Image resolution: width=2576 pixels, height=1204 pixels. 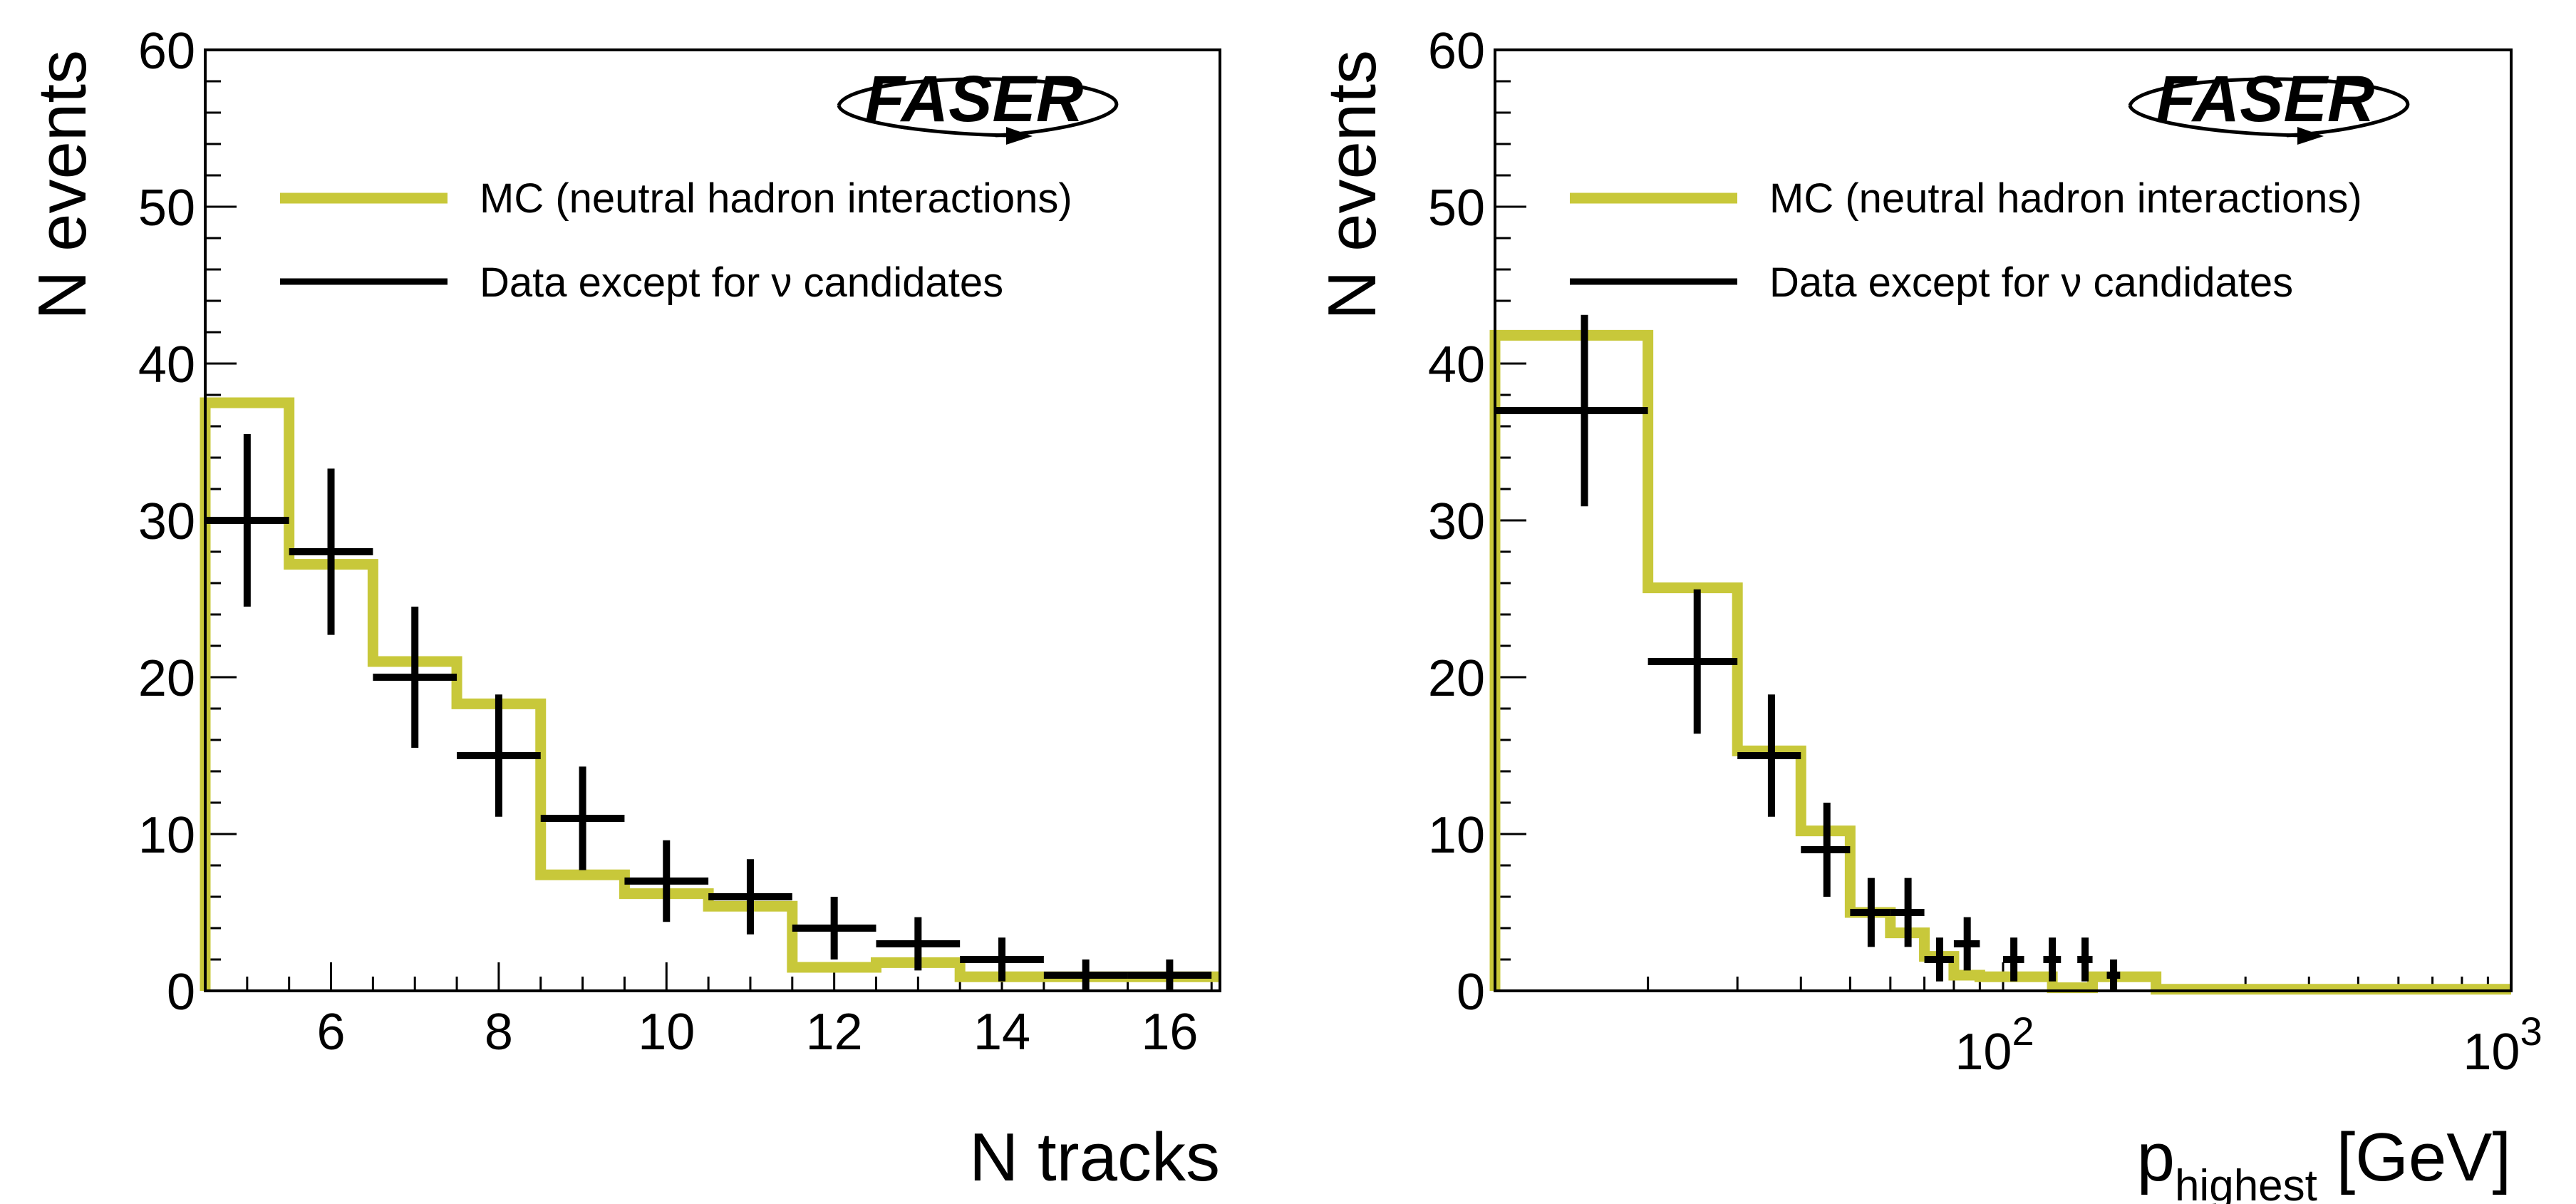 What do you see at coordinates (2023, 1031) in the screenshot?
I see `x-tick-label-exponent: 2` at bounding box center [2023, 1031].